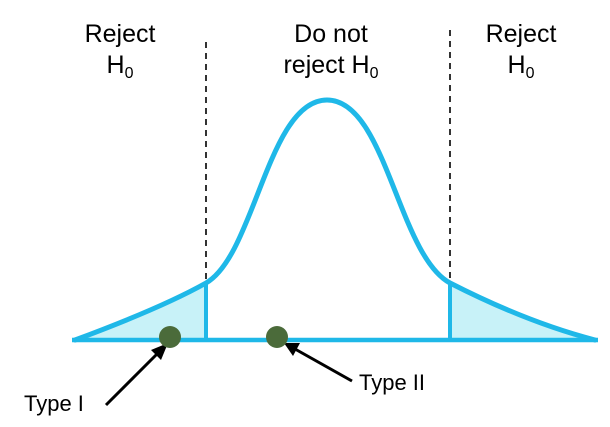 Image resolution: width=610 pixels, height=427 pixels. I want to click on do-not-reject-label: Do not reject H0, so click(331, 51).